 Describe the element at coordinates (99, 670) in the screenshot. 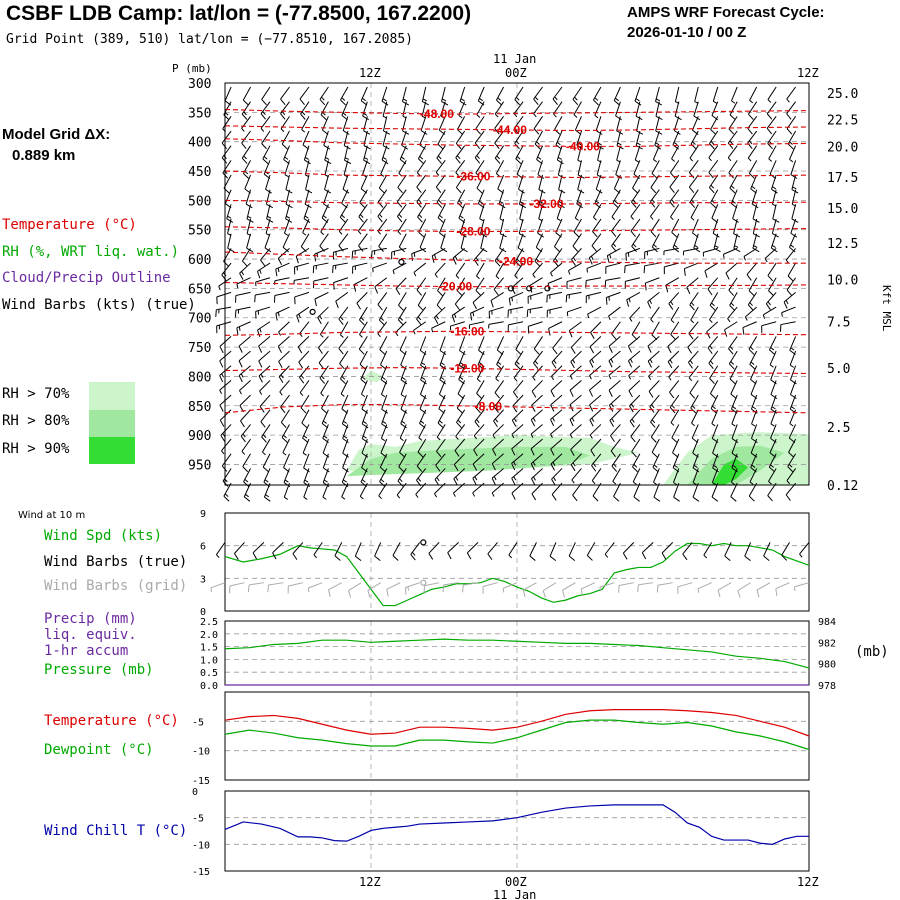

I see `pressure-label: Pressure (mb)` at that location.